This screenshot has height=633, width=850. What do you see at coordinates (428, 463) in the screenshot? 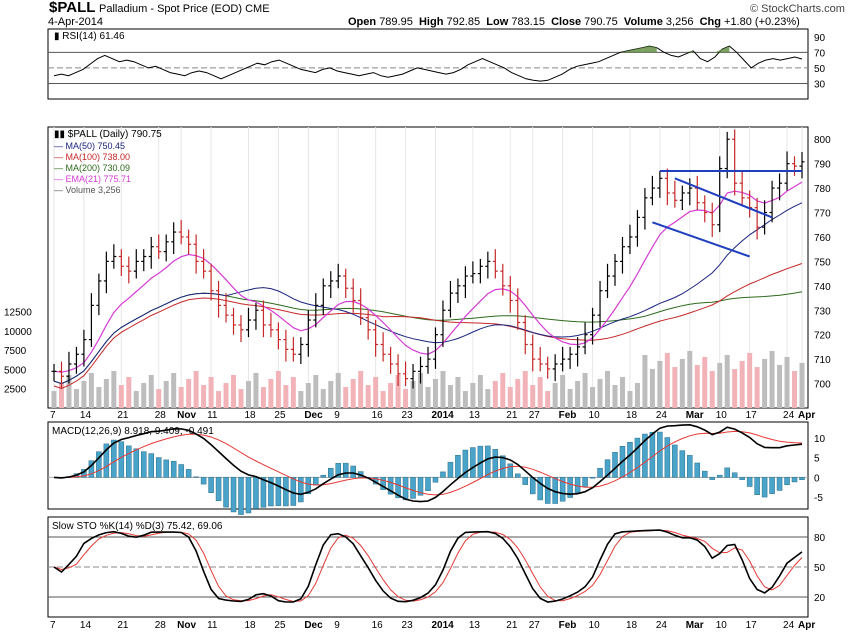
I see `macd-signal-line` at bounding box center [428, 463].